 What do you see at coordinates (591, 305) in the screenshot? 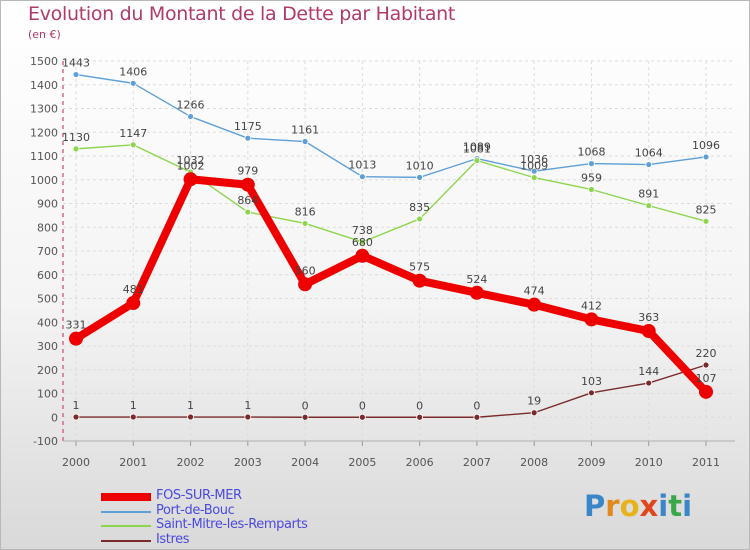
I see `data-label: 412` at bounding box center [591, 305].